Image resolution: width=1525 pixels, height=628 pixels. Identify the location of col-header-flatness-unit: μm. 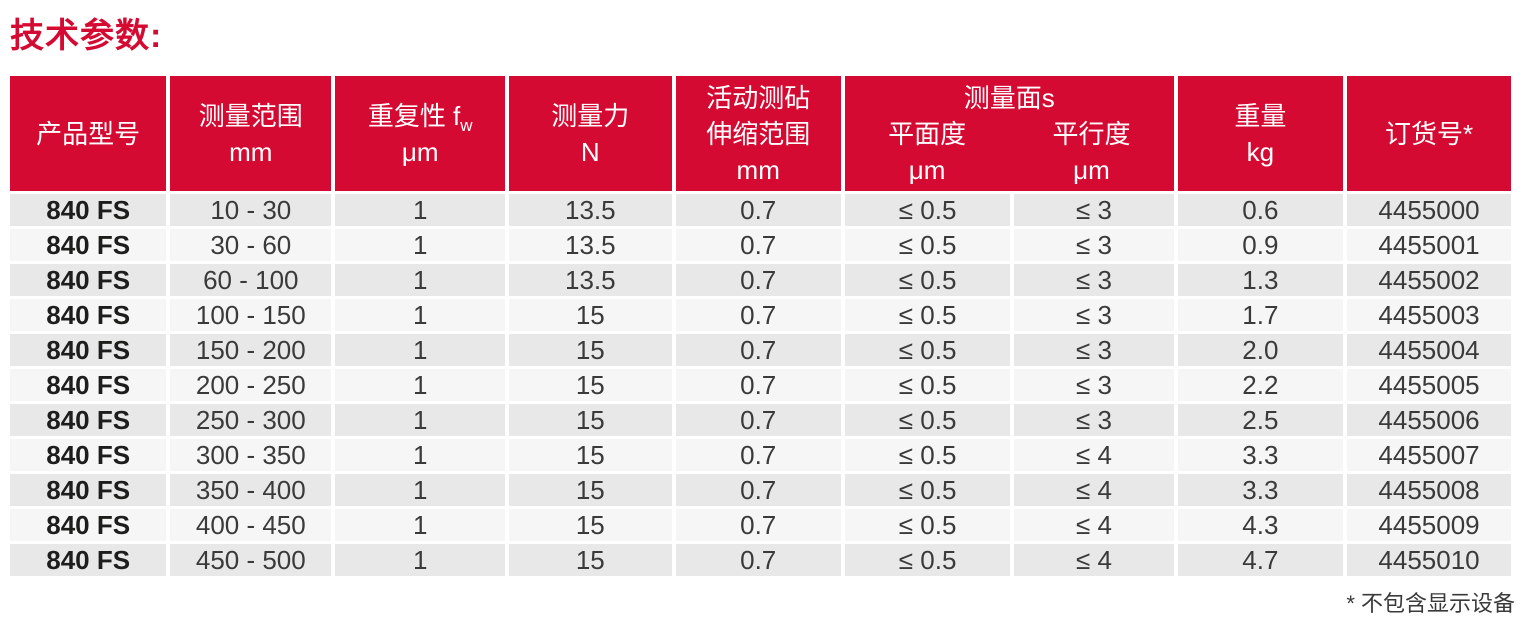
(927, 169).